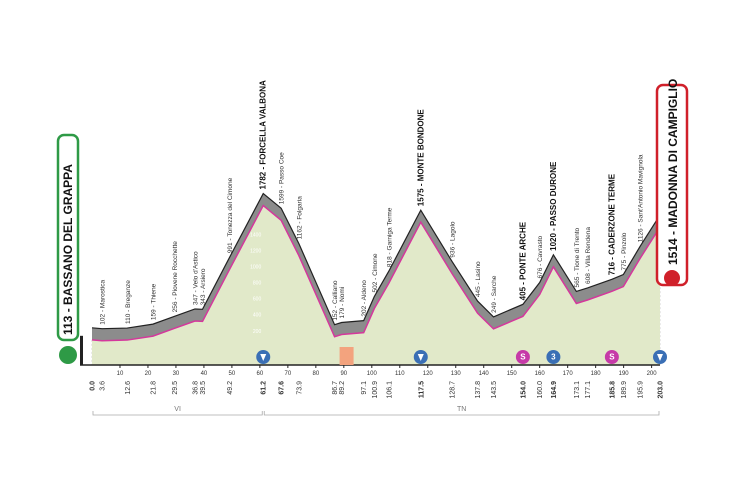 This screenshot has height=496, width=738. I want to click on waypoint-label: 818 - Garniga Terme, so click(389, 237).